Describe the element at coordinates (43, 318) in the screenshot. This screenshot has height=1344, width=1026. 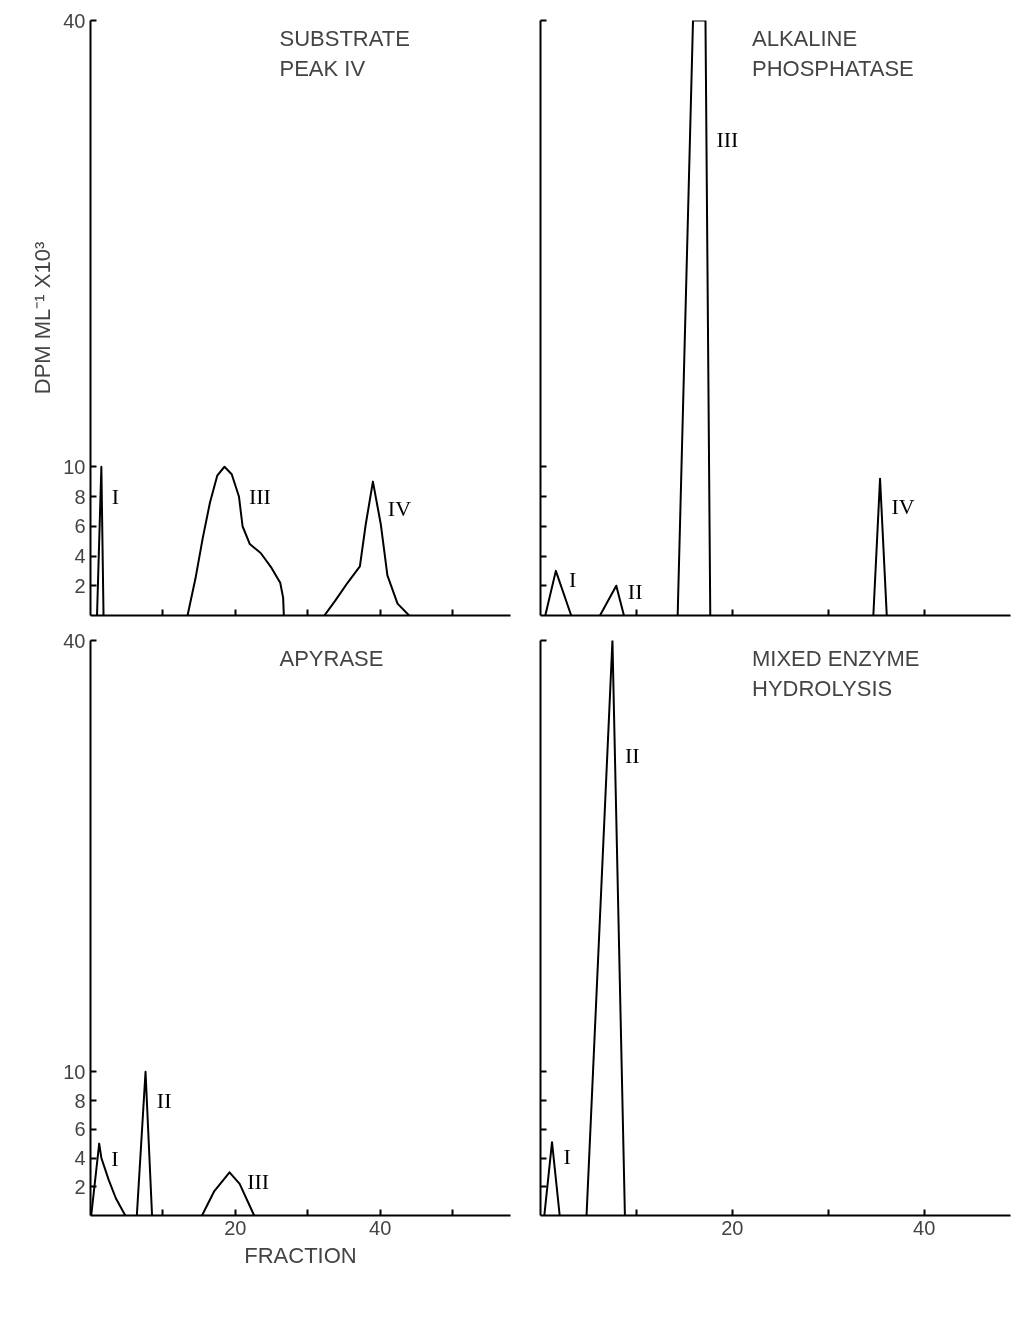
I see `y-axis-title: DPM ML⁻¹ X10³` at that location.